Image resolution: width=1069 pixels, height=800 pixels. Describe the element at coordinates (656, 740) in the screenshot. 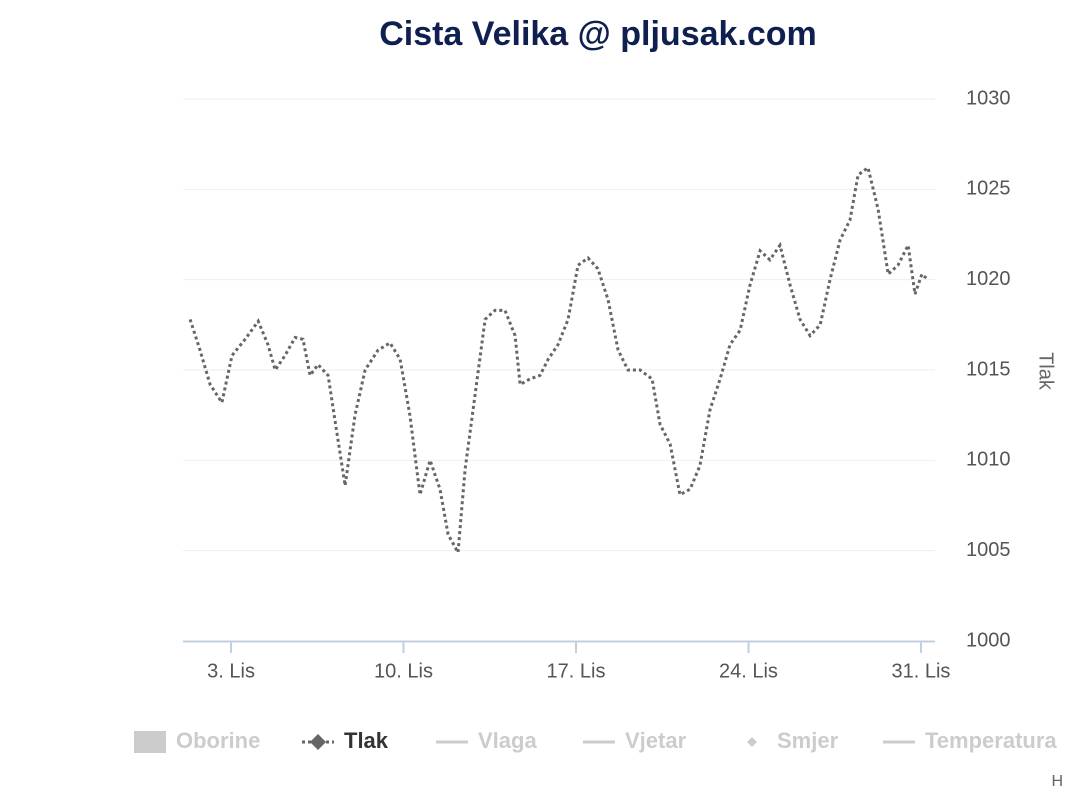

I see `legend-label: Vjetar` at that location.